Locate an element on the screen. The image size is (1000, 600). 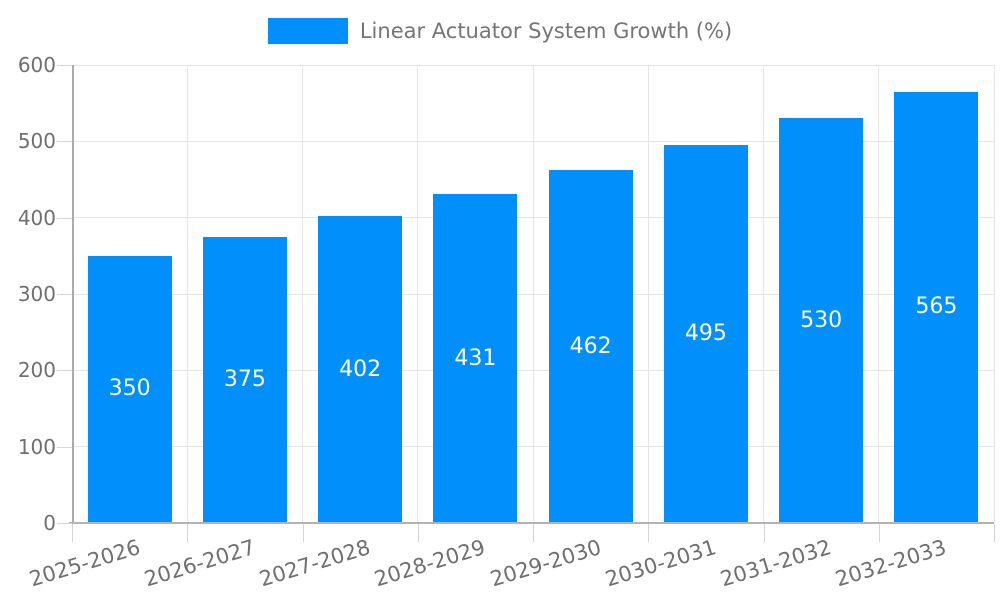
bar-value-label: 462 is located at coordinates (590, 346).